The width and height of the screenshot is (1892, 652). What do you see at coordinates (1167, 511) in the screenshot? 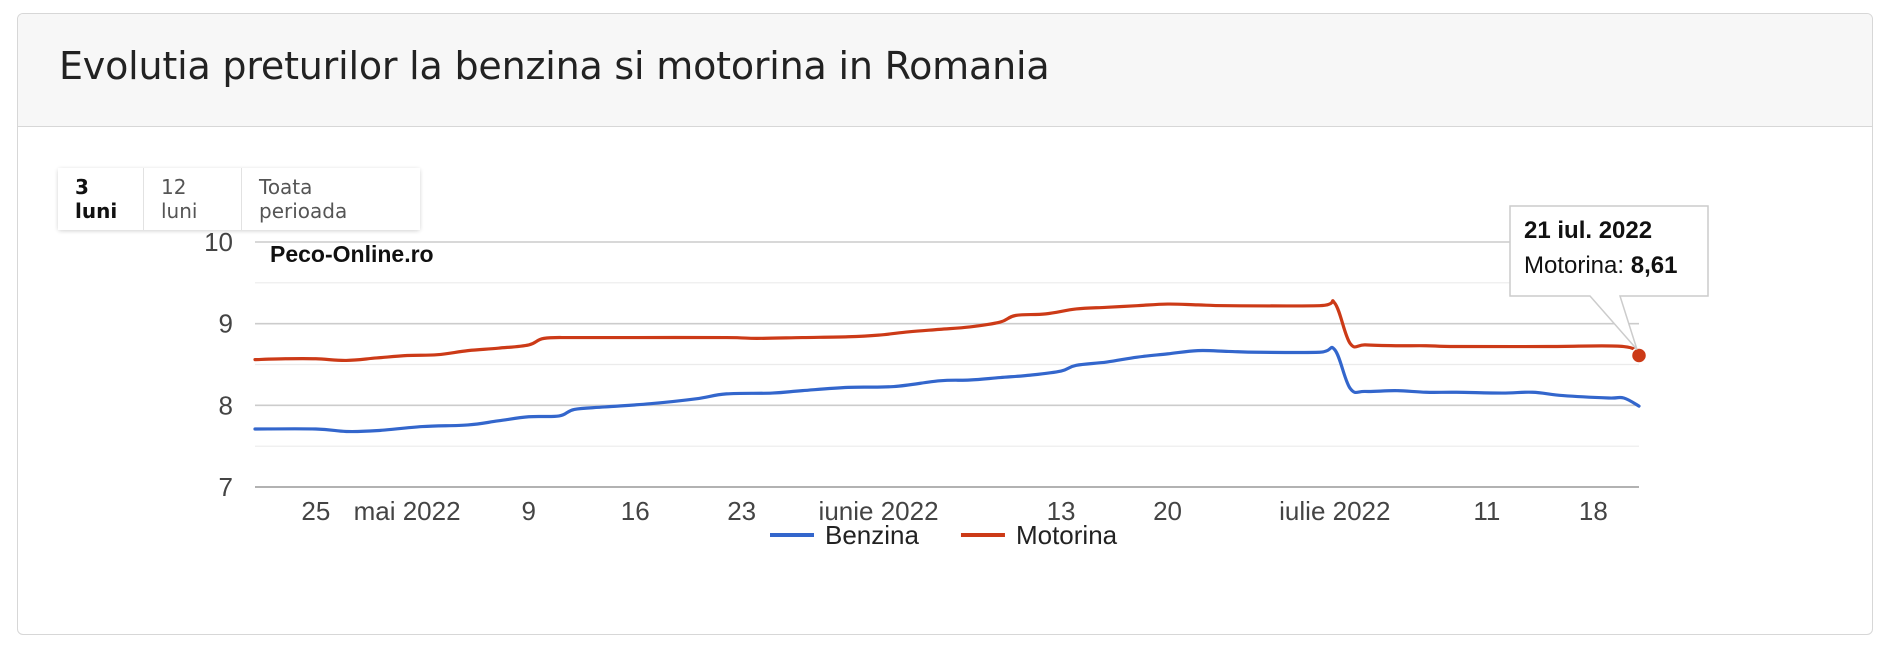
I see `x-tick-label: 20` at bounding box center [1167, 511].